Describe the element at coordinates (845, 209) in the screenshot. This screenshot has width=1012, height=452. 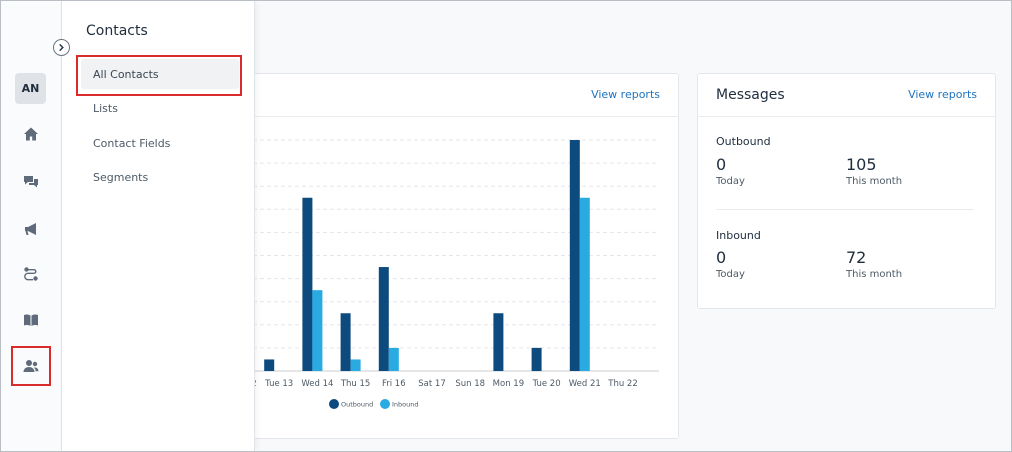
I see `divider` at that location.